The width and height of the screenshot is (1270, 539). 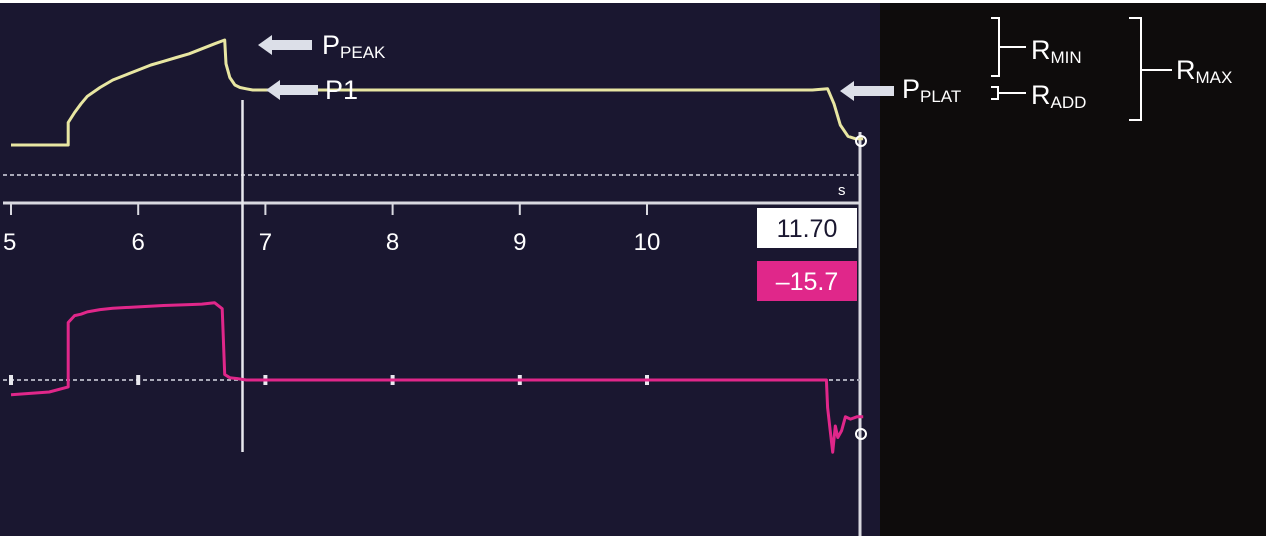 I want to click on pplat-arrow-icon, so click(x=867, y=91).